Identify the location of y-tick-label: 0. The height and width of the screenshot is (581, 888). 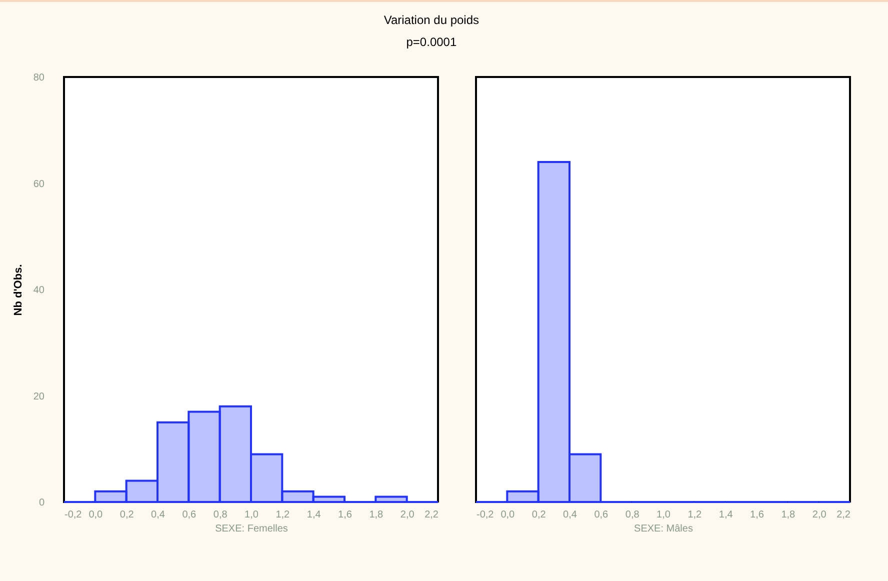
(41, 503).